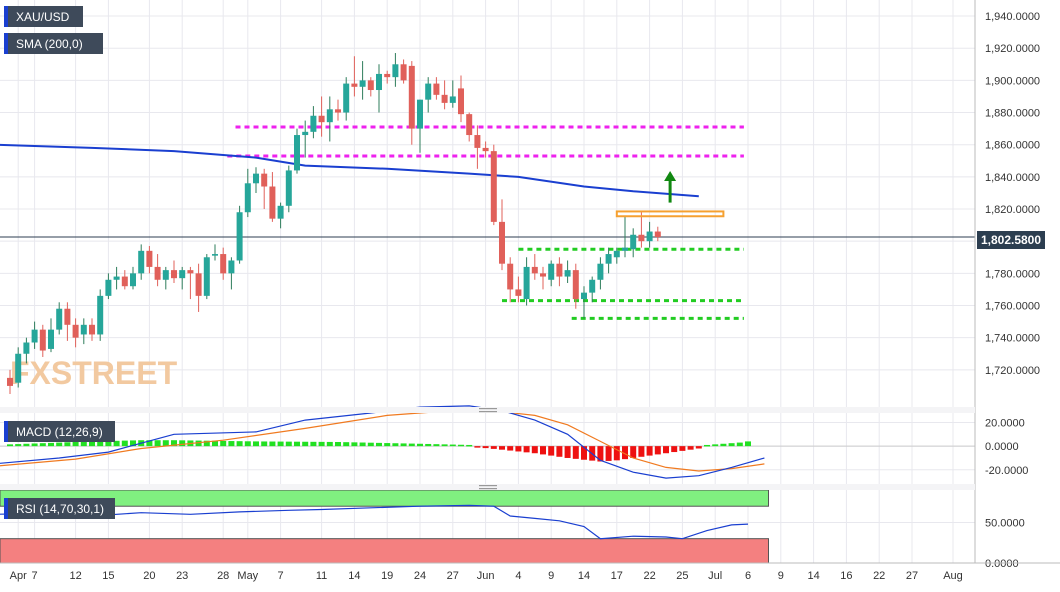 This screenshot has width=1060, height=592. What do you see at coordinates (1012, 114) in the screenshot?
I see `price-tick-label: 1,880.0000` at bounding box center [1012, 114].